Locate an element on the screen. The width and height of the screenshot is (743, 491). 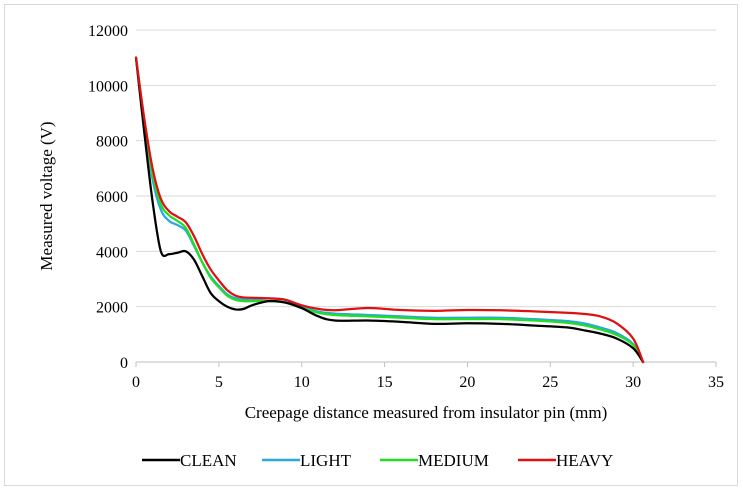
y-tick-label: 12000 is located at coordinates (108, 31).